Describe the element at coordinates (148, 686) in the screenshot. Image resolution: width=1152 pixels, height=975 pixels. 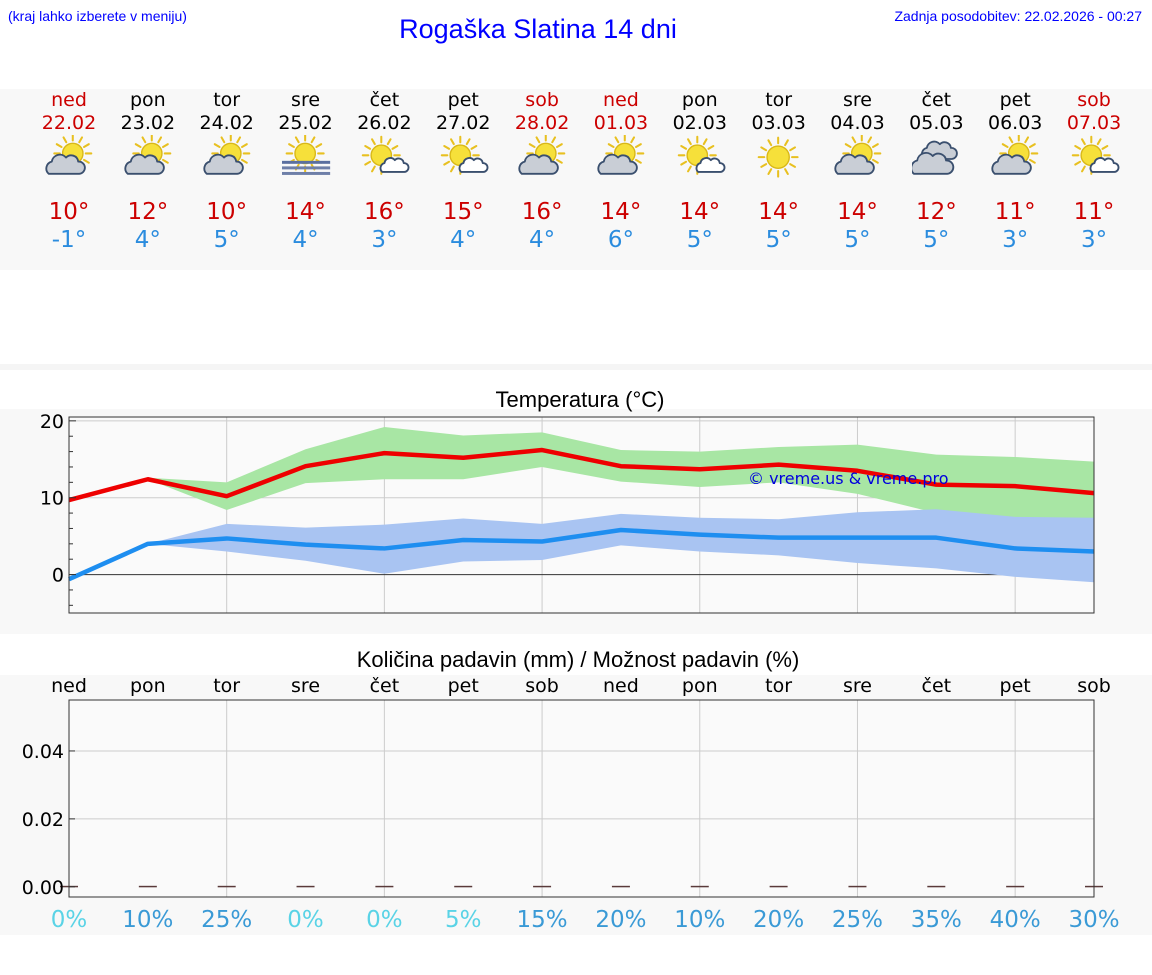
I see `x-tick-label: pon` at that location.